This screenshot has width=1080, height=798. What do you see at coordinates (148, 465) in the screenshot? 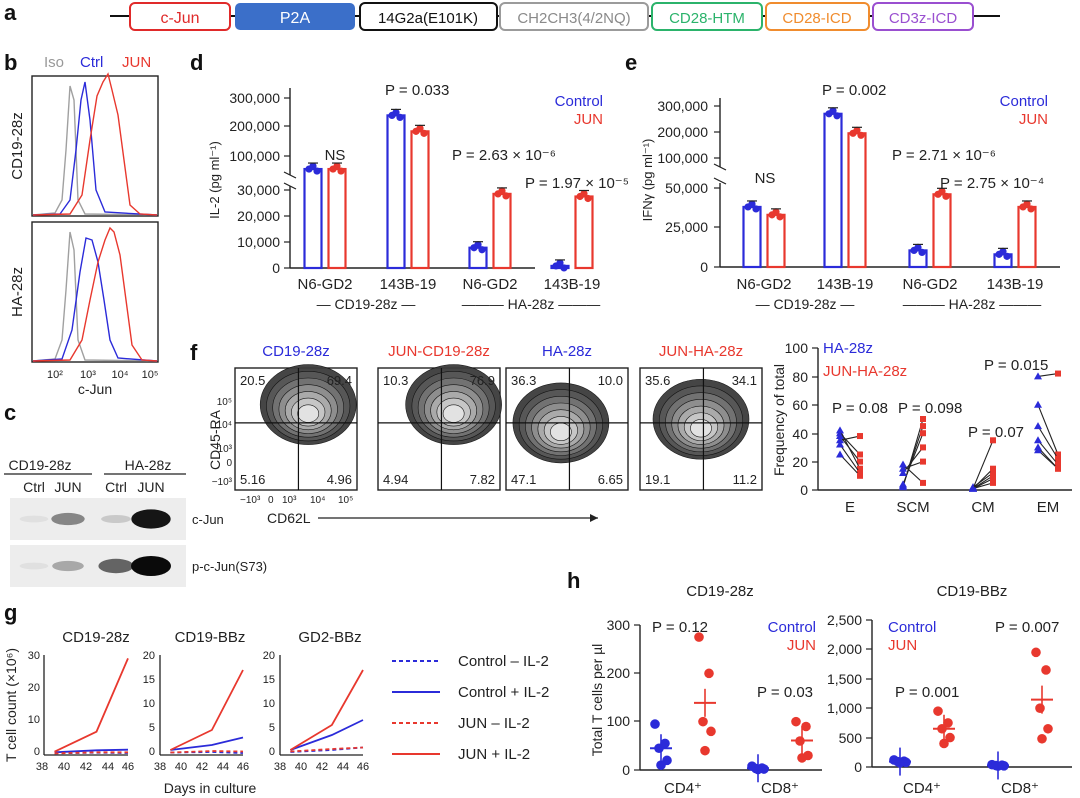
I see `c-group-ha: HA-28z` at bounding box center [148, 465].